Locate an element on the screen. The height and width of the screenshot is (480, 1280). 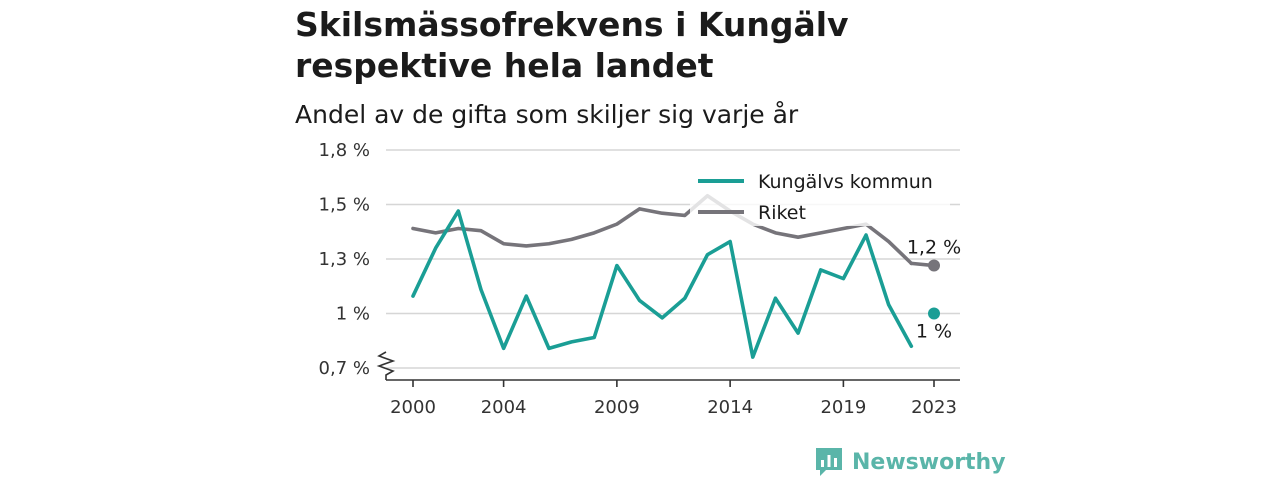
x-tick-label: 2014 is located at coordinates (730, 407).